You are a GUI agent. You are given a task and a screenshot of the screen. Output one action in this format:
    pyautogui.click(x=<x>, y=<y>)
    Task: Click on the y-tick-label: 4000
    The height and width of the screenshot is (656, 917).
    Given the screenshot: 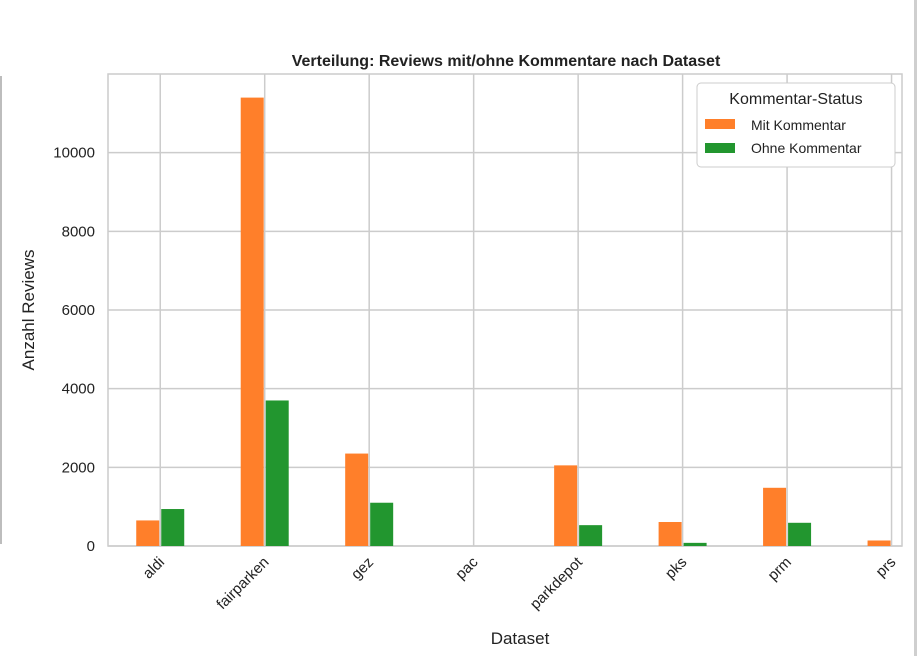 What is the action you would take?
    pyautogui.click(x=78, y=389)
    